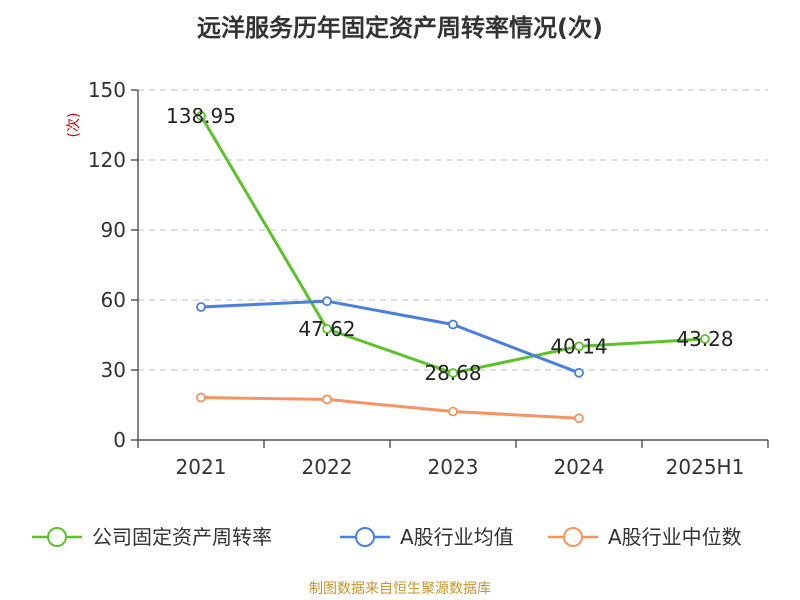  What do you see at coordinates (579, 467) in the screenshot?
I see `x-tick-label: 2024` at bounding box center [579, 467].